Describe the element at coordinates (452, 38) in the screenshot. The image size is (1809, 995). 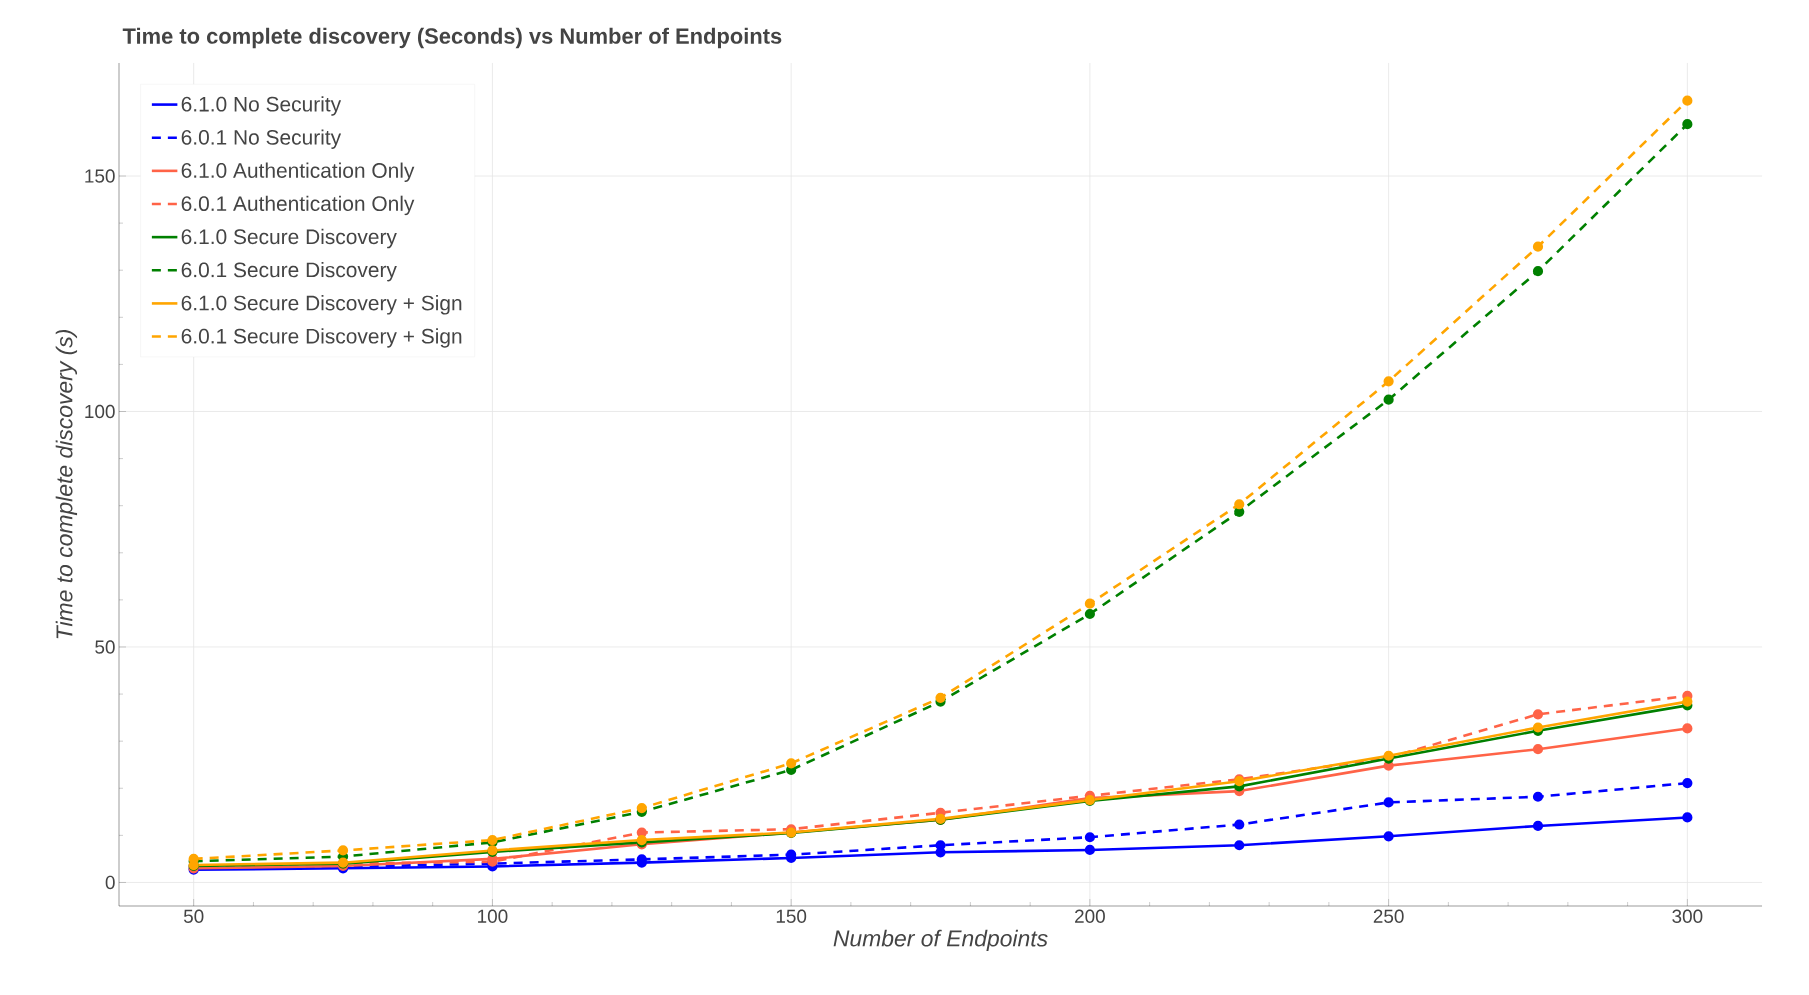
I see `chart-title: Time to complete discovery (Seconds) vs Number of Endpoints` at that location.